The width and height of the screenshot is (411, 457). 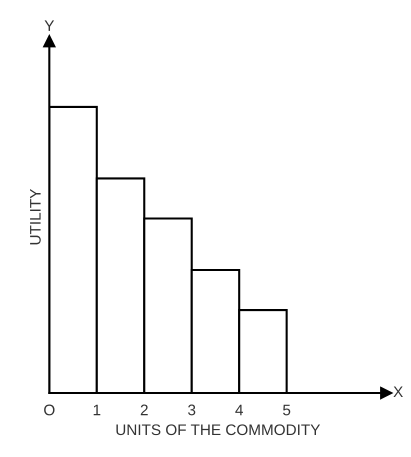 What do you see at coordinates (398, 391) in the screenshot?
I see `text: X` at bounding box center [398, 391].